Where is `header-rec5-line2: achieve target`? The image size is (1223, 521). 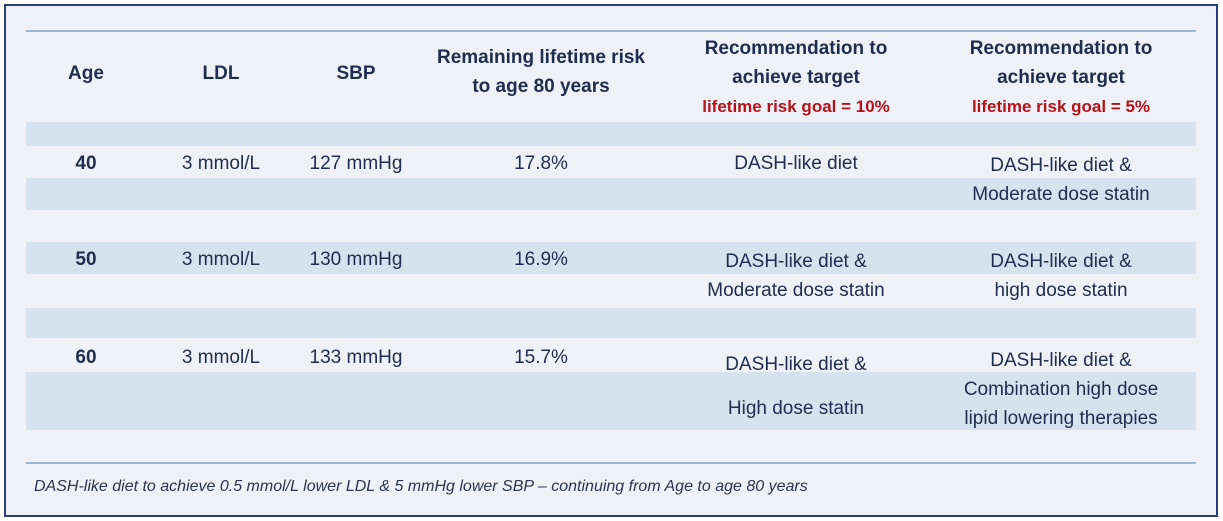 header-rec5-line2: achieve target is located at coordinates (1061, 77).